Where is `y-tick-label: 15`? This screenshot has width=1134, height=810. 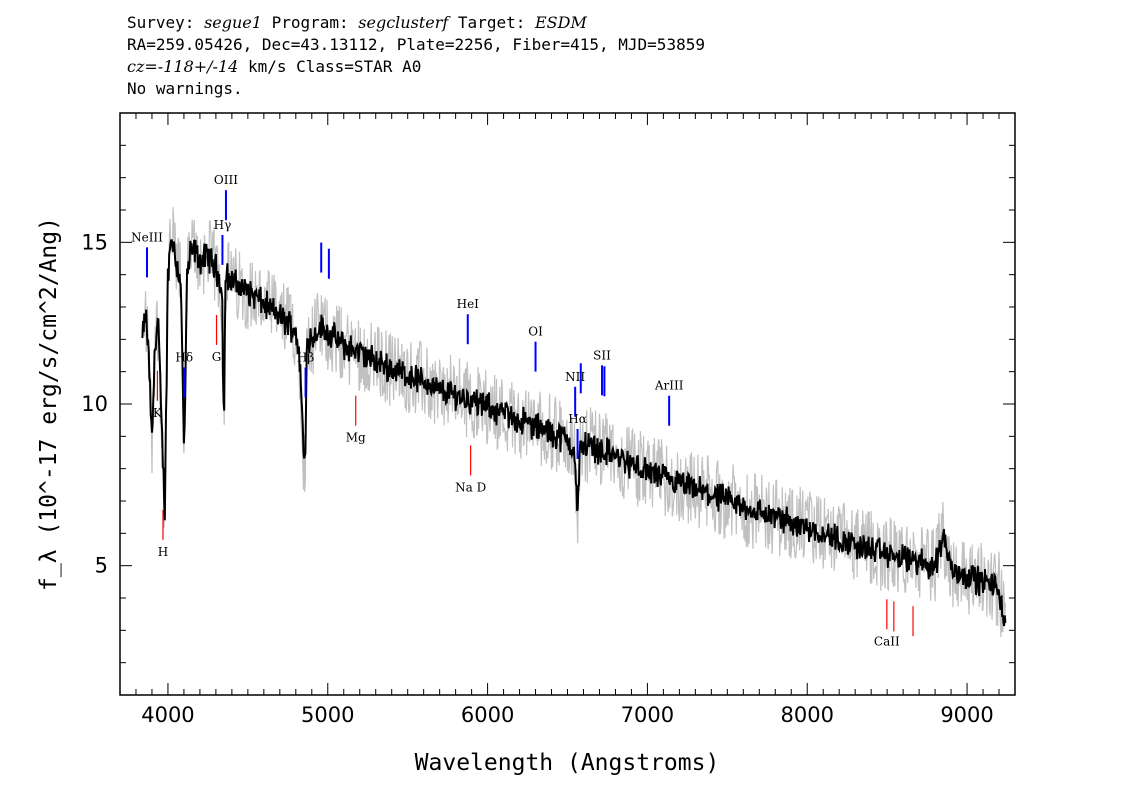
y-tick-label: 15 is located at coordinates (94, 242).